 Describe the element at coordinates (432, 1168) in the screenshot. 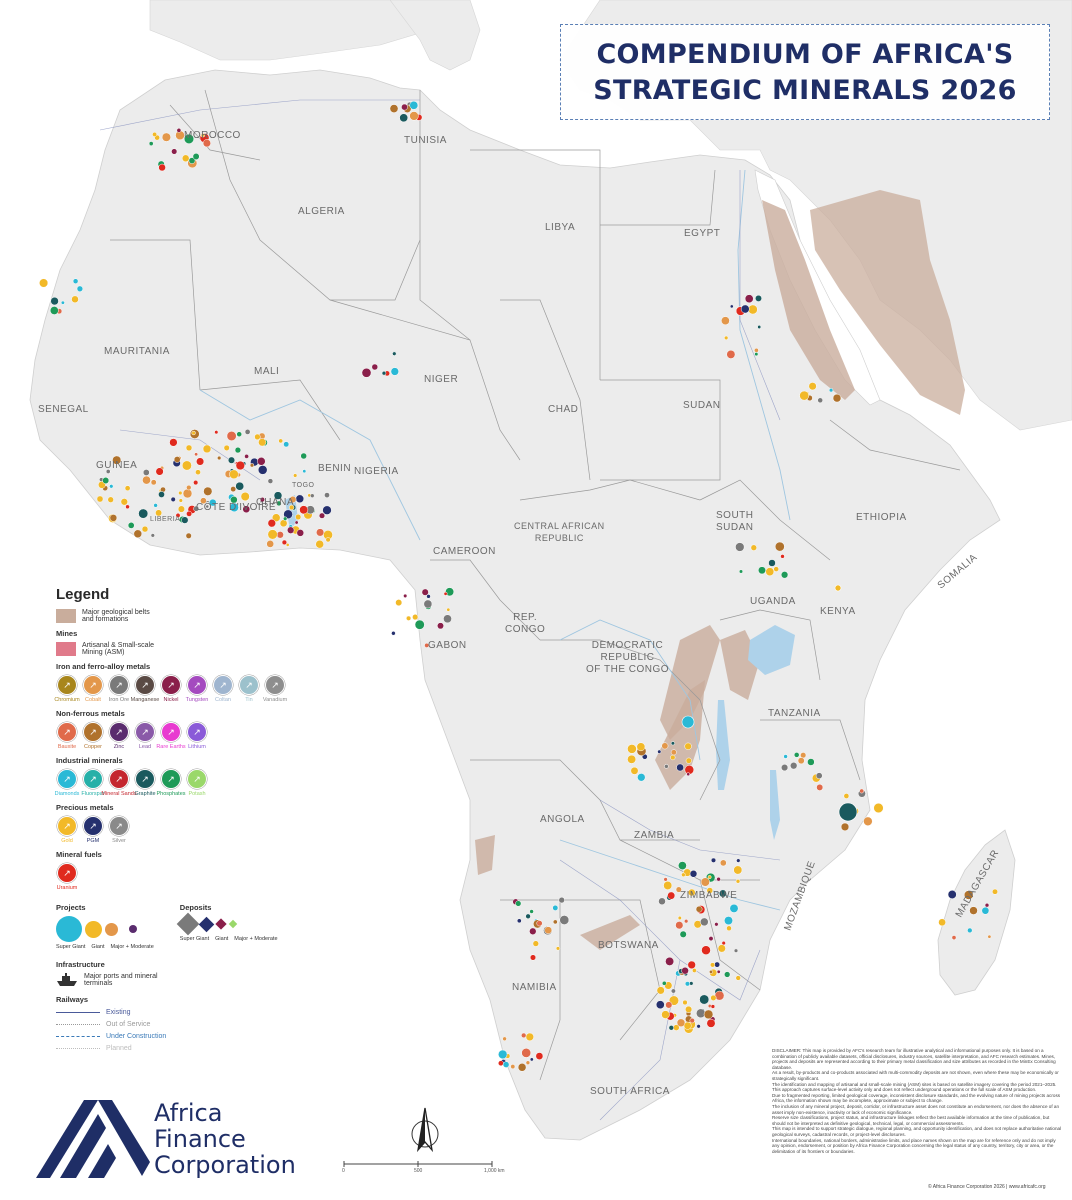

I see `scale-bar: 0 500 1,000 km` at that location.